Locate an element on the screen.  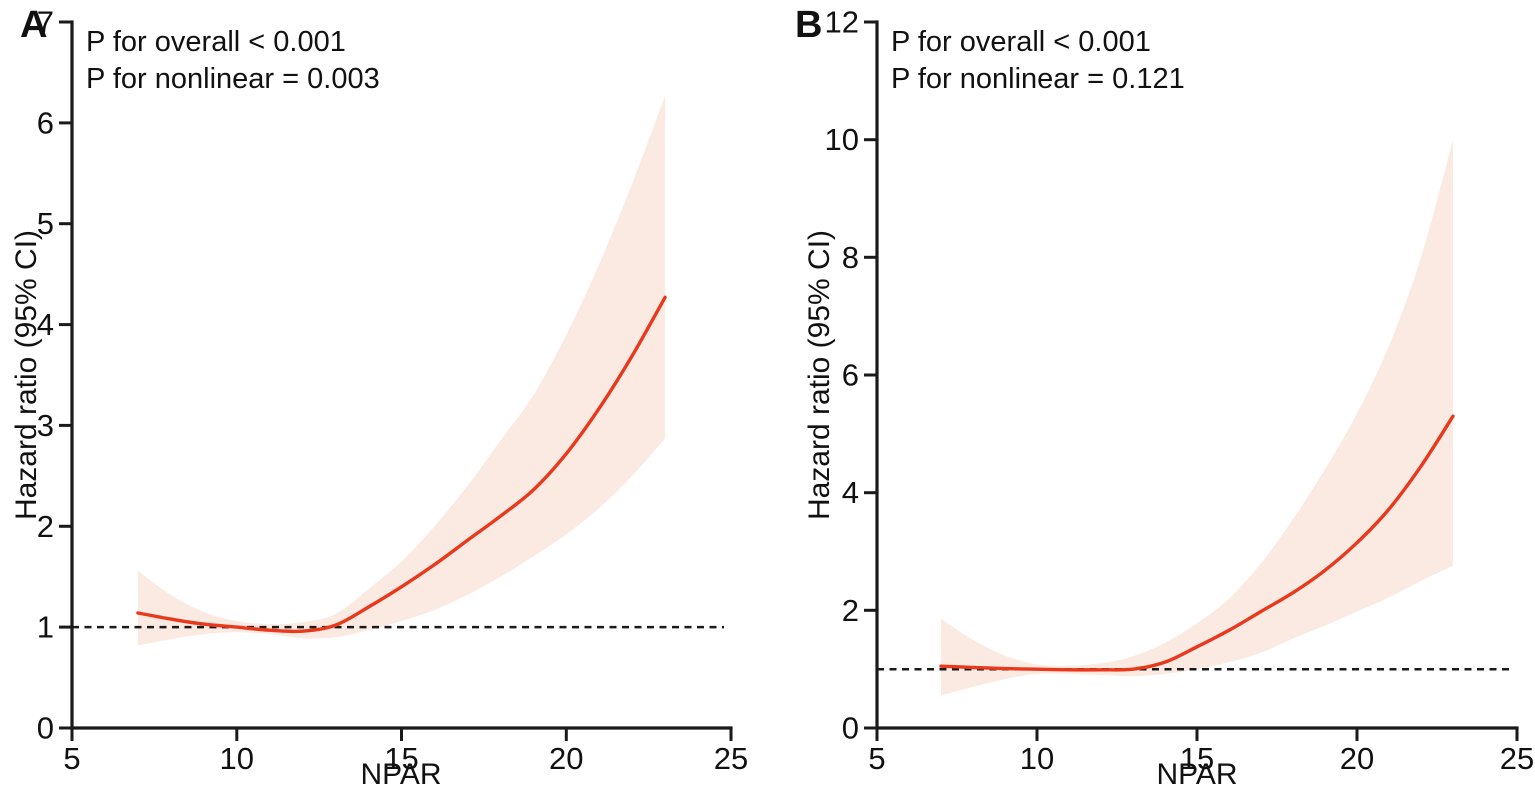
y-tick-label: 5 is located at coordinates (45, 223).